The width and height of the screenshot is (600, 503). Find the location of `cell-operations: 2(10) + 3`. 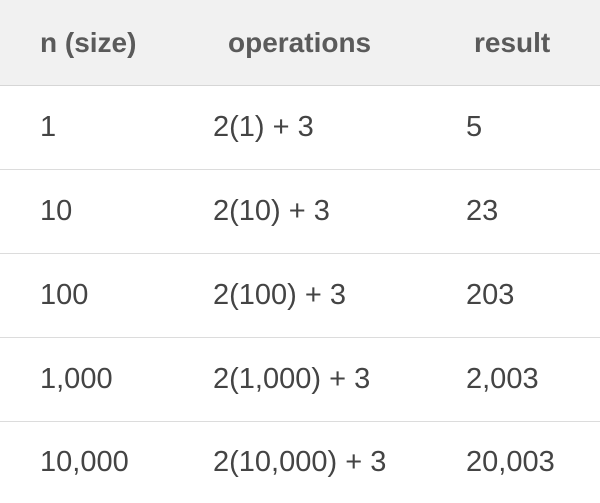

cell-operations: 2(10) + 3 is located at coordinates (271, 211).